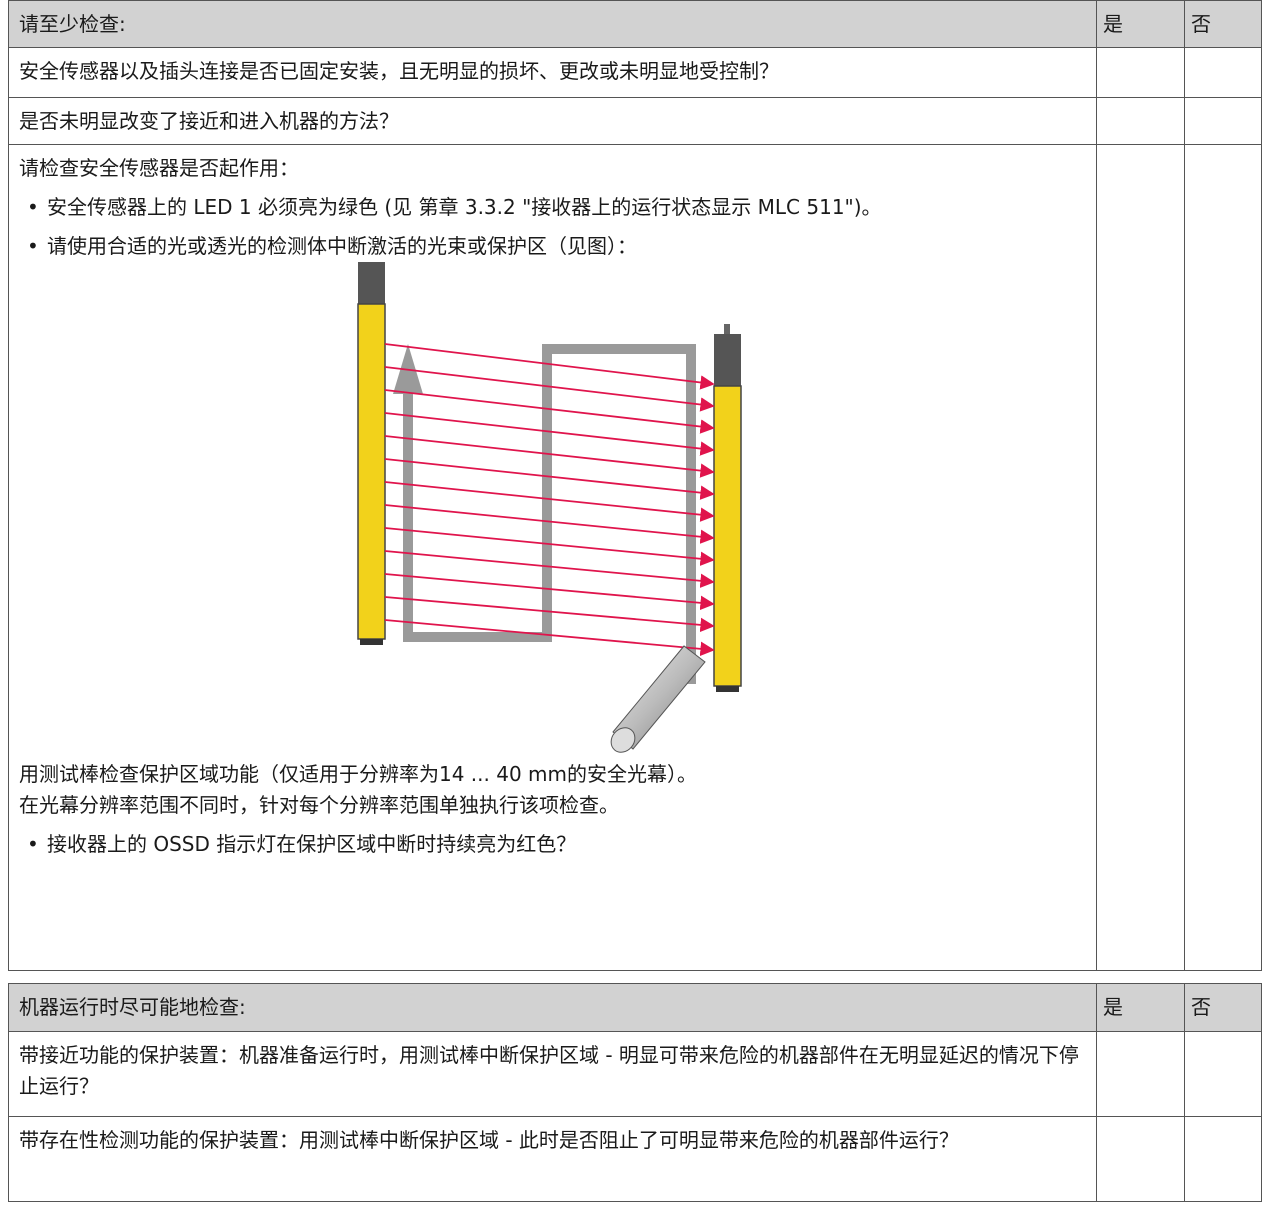  What do you see at coordinates (553, 72) in the screenshot?
I see `cell: 安全传感器以及插头连接是否已固定安装，且无明显的损坏、更改或未明显地受控制？` at bounding box center [553, 72].